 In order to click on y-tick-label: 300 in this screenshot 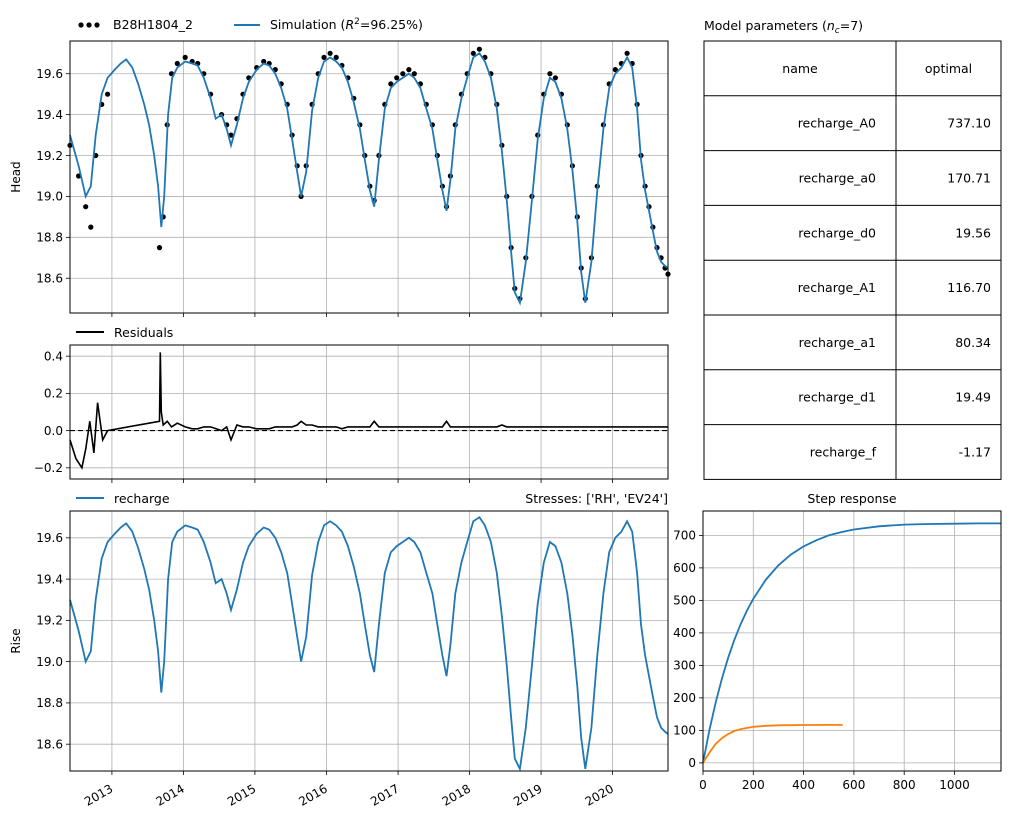, I will do `click(684, 666)`.